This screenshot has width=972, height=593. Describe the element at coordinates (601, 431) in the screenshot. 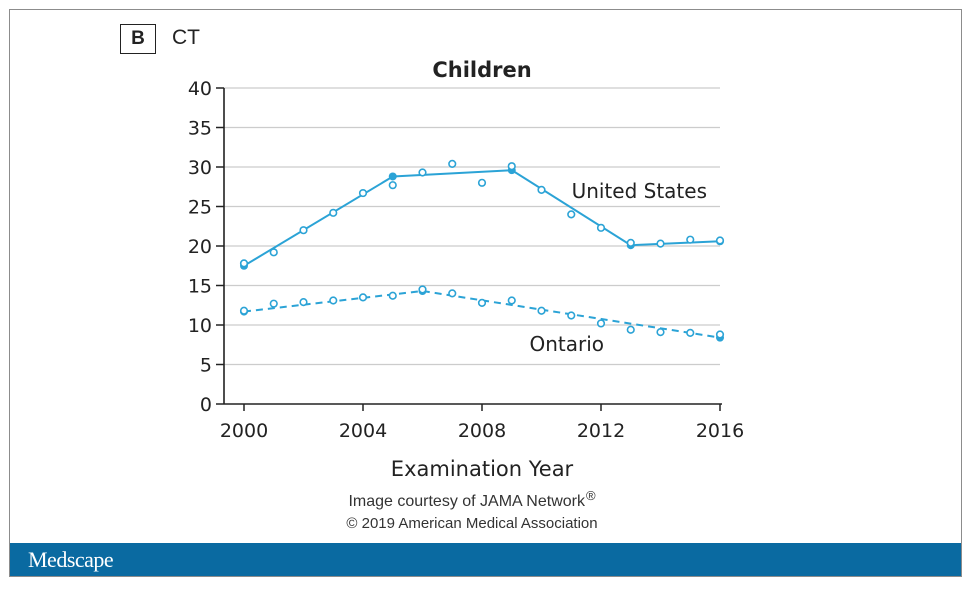

I see `x-tick-label: 2012` at that location.